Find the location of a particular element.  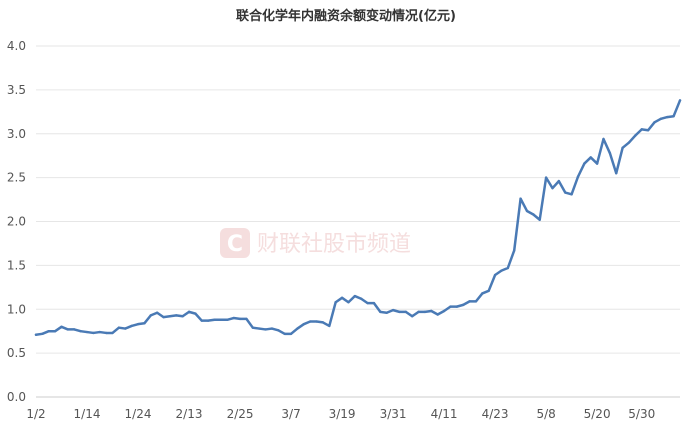

y-tick-label: 0.5 is located at coordinates (16, 353).